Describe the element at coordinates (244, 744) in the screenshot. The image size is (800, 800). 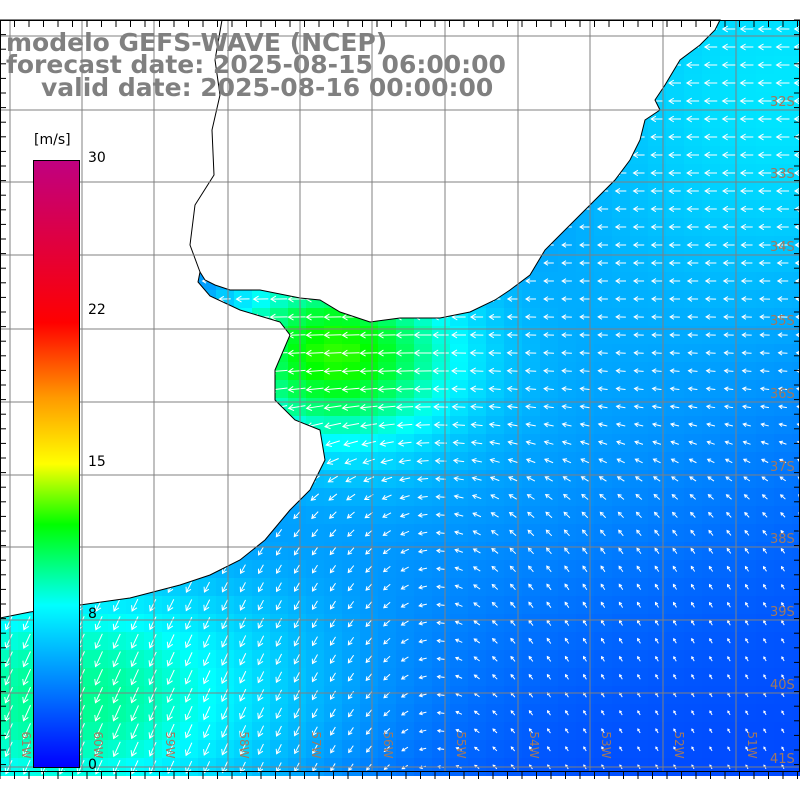
I see `longitude-label: 58W` at that location.